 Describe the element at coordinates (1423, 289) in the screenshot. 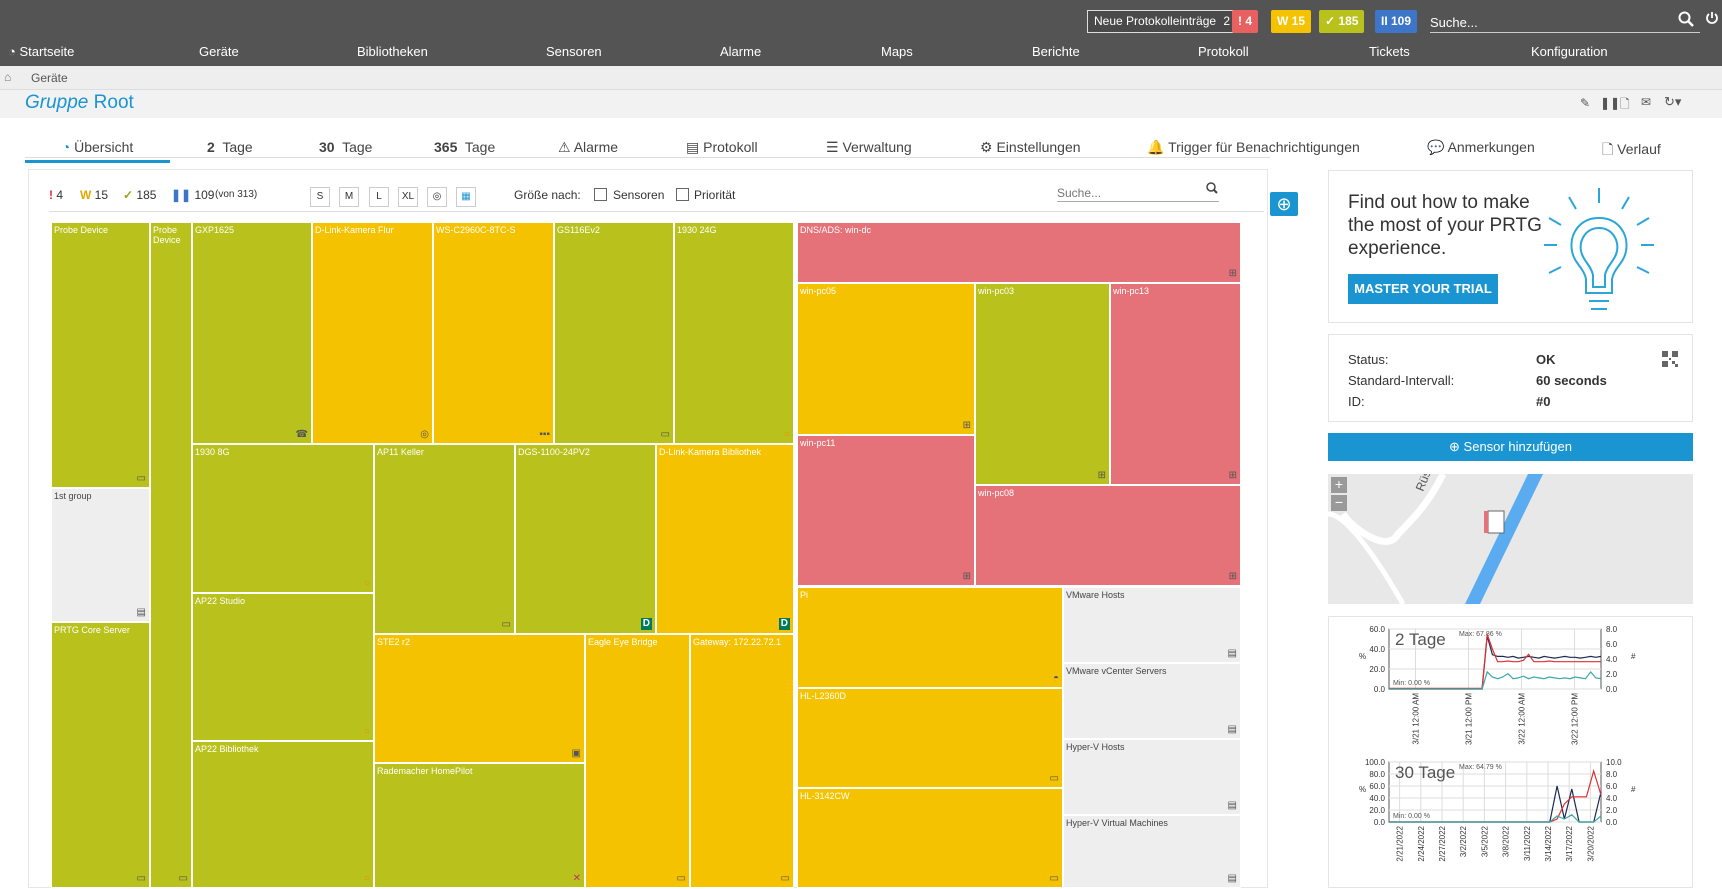

I see `master-trial-button: MASTER YOUR TRIAL` at that location.